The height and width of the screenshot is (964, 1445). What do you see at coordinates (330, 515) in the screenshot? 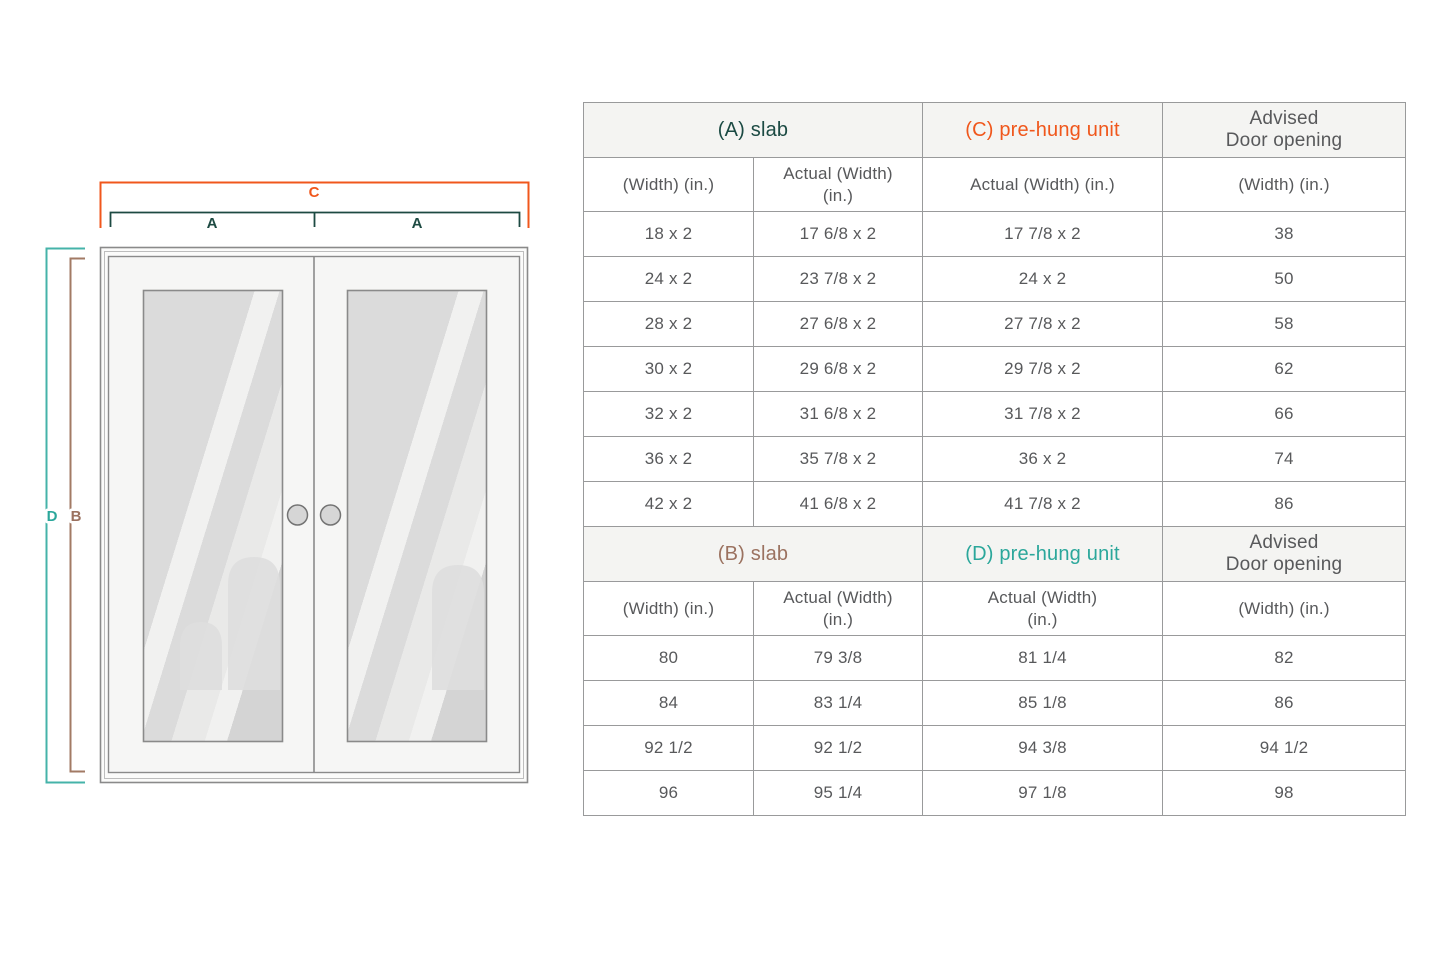
I see `right-door-knob` at bounding box center [330, 515].